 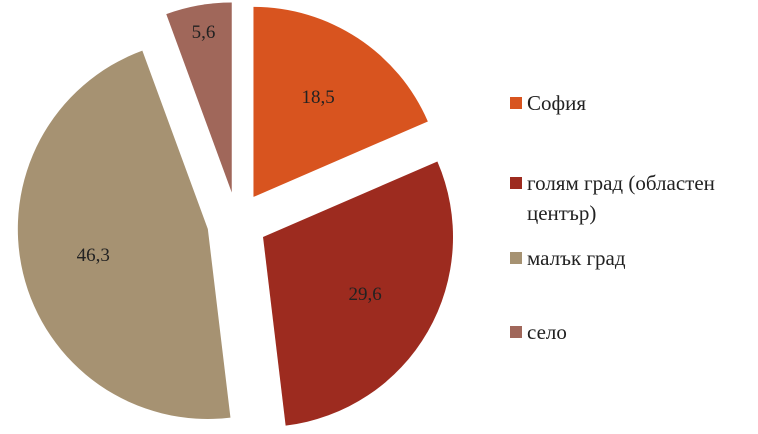 What do you see at coordinates (318, 97) in the screenshot?
I see `data-label: 18,5` at bounding box center [318, 97].